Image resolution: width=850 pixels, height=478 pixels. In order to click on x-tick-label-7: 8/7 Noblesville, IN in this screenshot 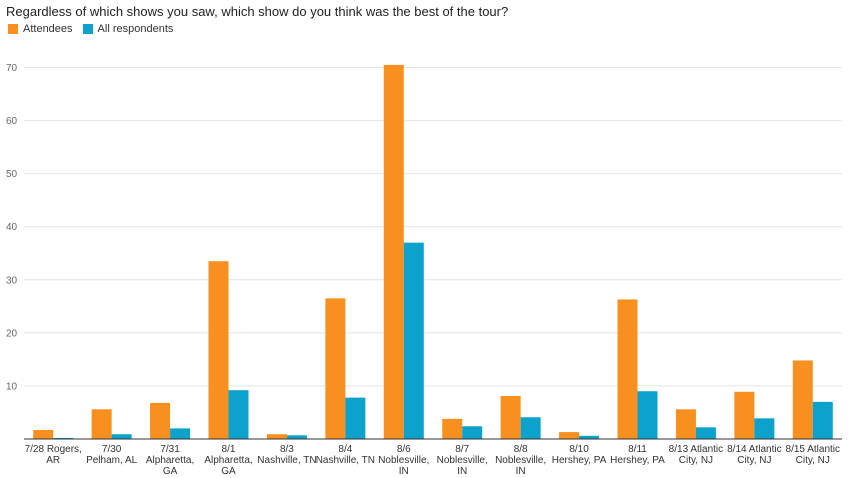, I will do `click(462, 460)`.